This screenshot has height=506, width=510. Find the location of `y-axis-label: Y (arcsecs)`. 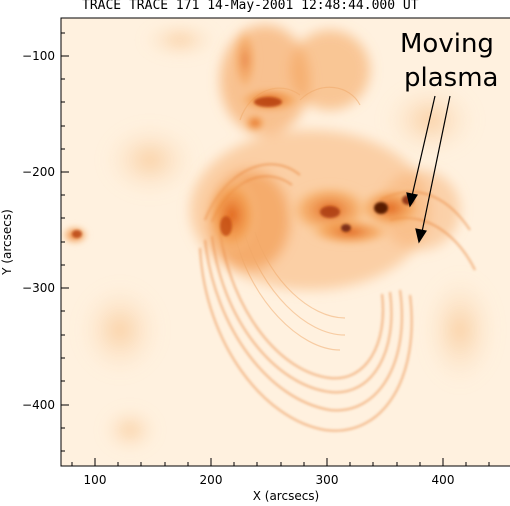

y-axis-label: Y (arcsecs) is located at coordinates (7, 242).